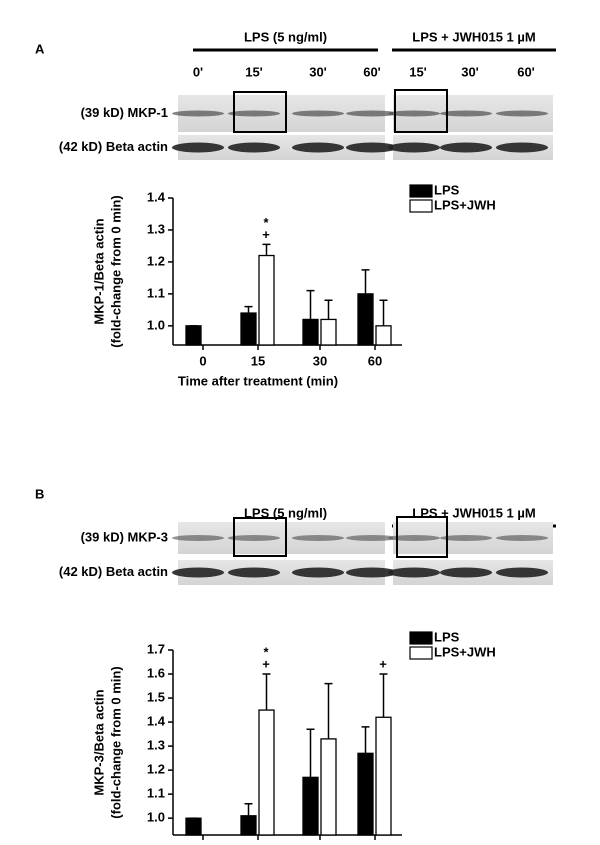 Image resolution: width=600 pixels, height=845 pixels. What do you see at coordinates (202, 360) in the screenshot?
I see `x-tick-label: 0` at bounding box center [202, 360].